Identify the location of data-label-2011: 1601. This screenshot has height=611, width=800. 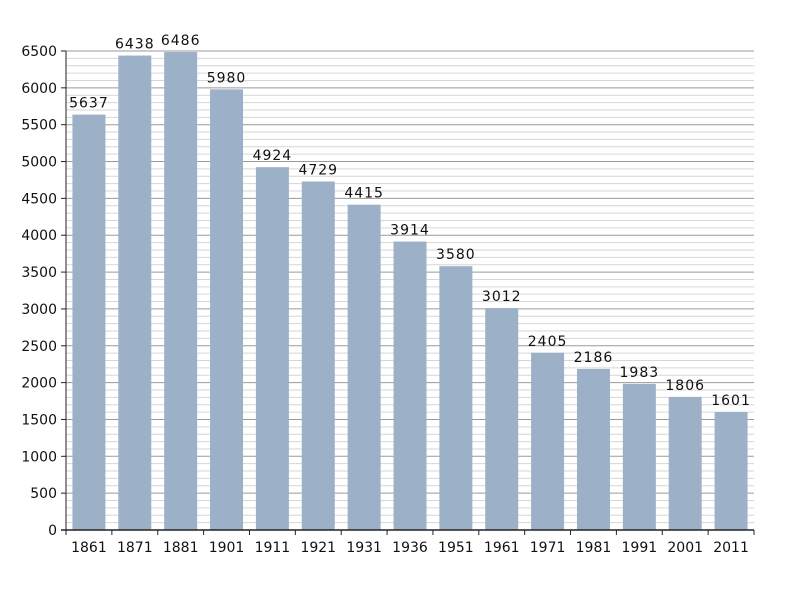
(731, 401).